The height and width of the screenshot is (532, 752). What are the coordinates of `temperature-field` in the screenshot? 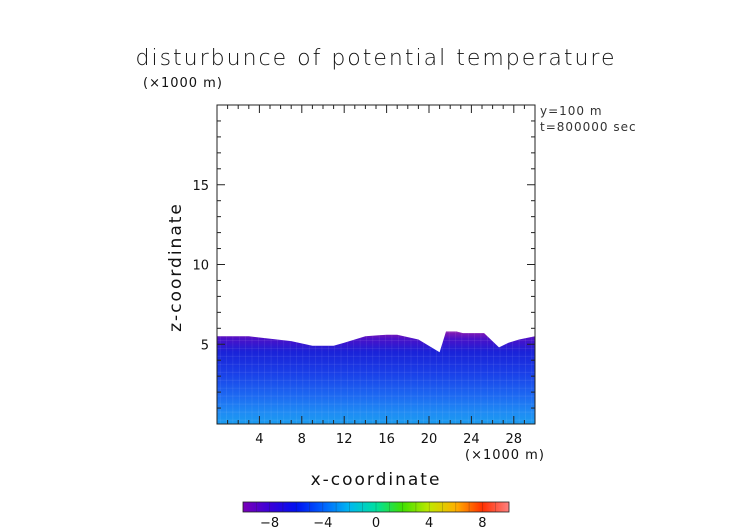 It's located at (376, 377).